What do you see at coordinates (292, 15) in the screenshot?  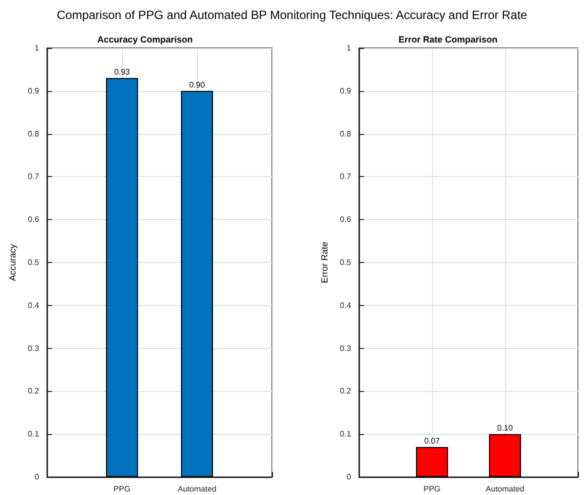 I see `text: Comparison of PPG and Automated BP Monitoring Techniques: Accuracy and Error Rate` at bounding box center [292, 15].